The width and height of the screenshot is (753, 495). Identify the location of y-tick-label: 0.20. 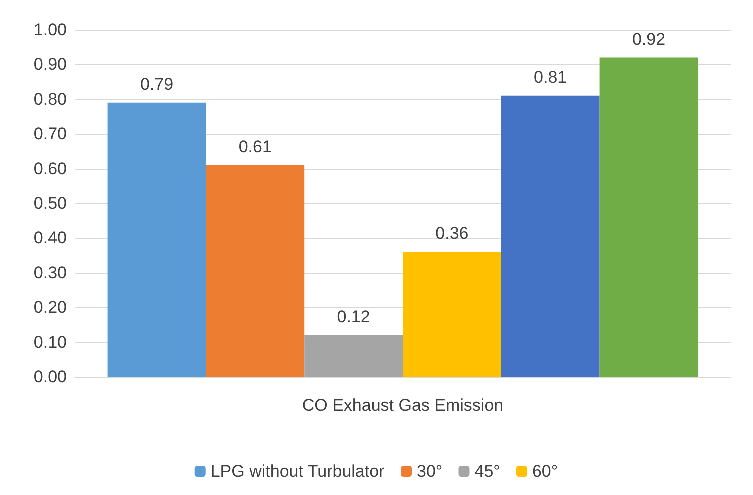
(50, 308).